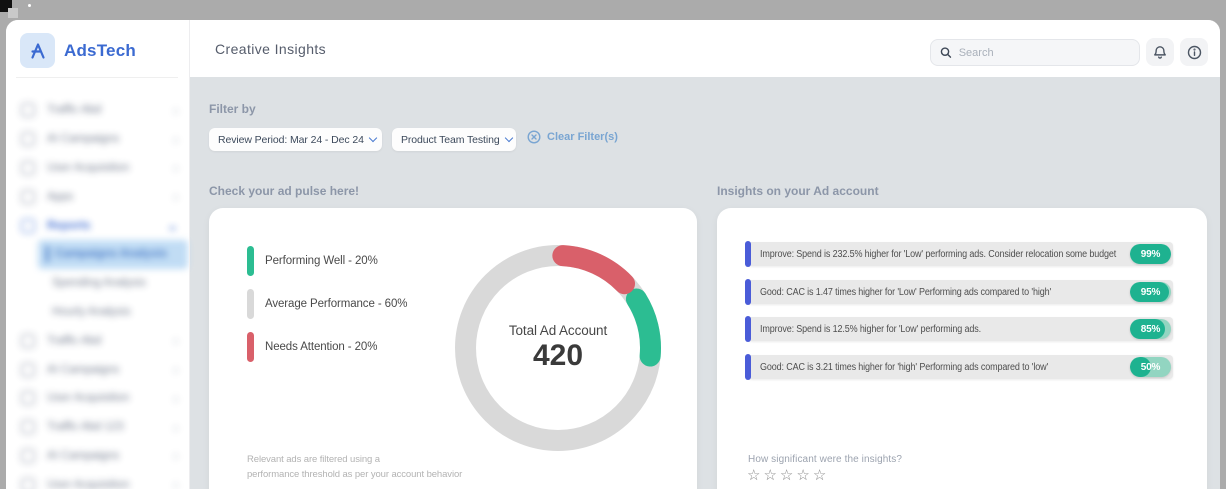 Image resolution: width=1226 pixels, height=489 pixels. Describe the element at coordinates (98, 196) in the screenshot. I see `sidebar-item-apps: Apps ›` at that location.